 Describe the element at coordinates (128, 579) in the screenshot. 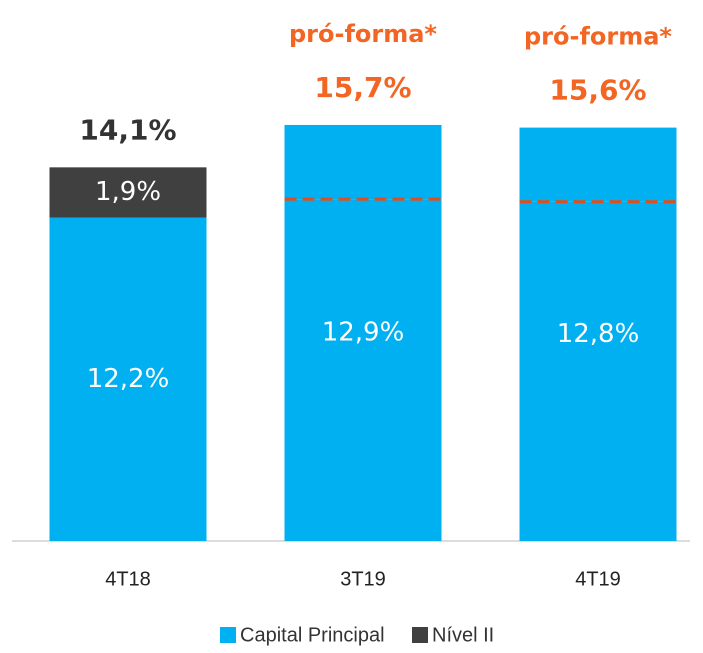

I see `x-tick-label: 4T18` at that location.